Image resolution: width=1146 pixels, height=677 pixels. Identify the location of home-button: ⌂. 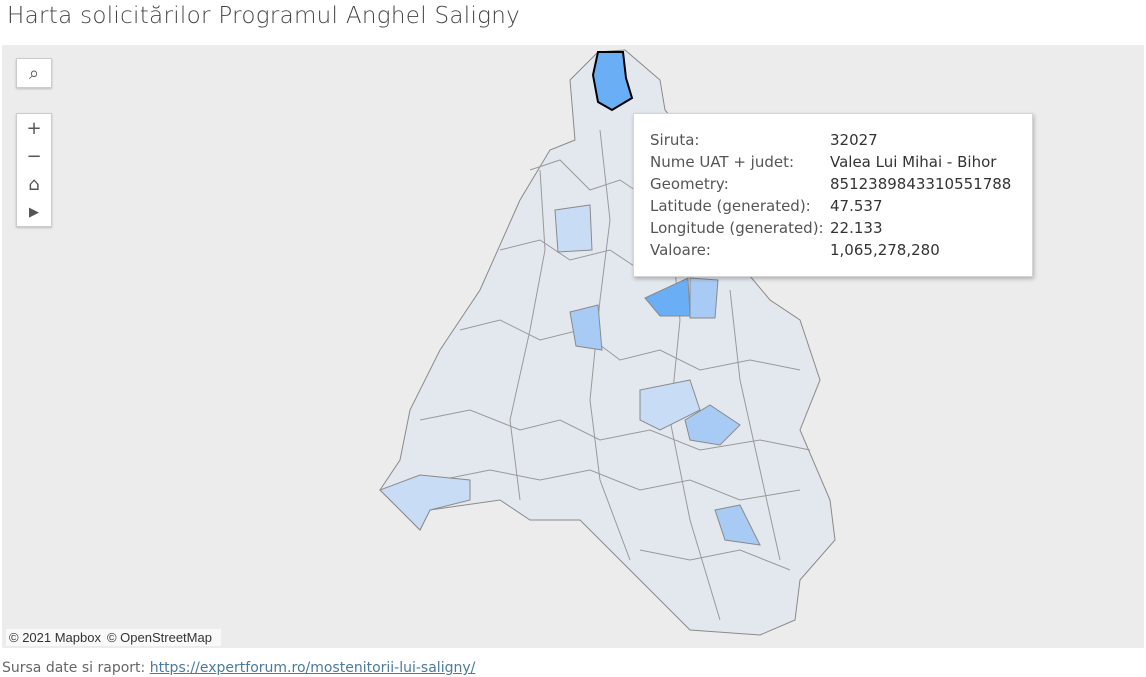
(34, 184).